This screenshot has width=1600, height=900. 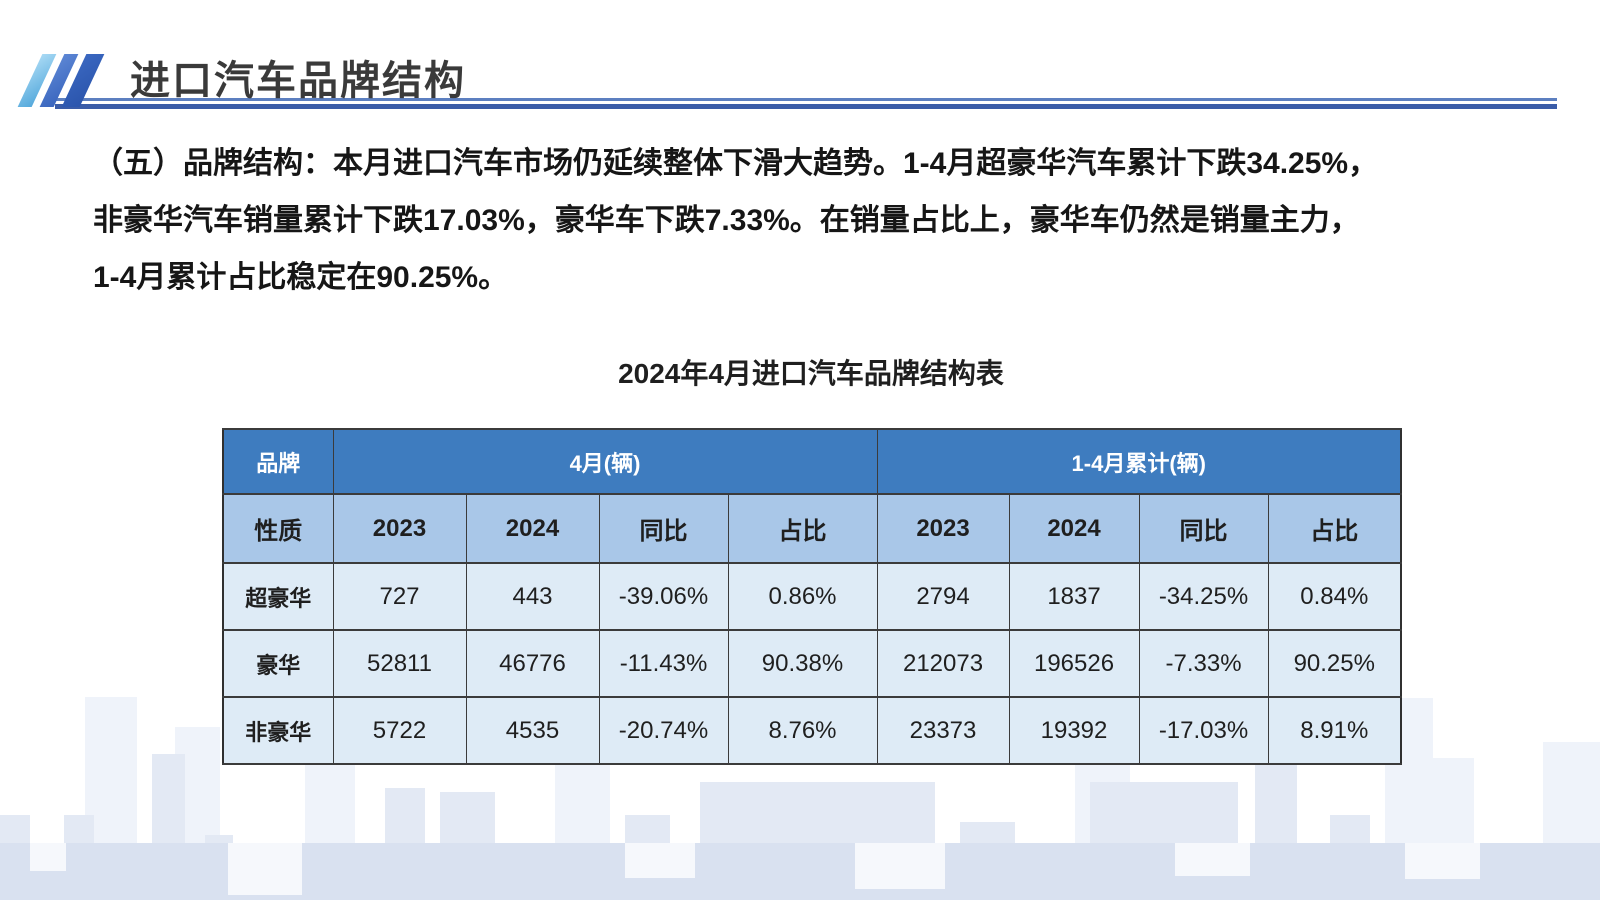 I want to click on table-cell: 196526, so click(x=1074, y=663).